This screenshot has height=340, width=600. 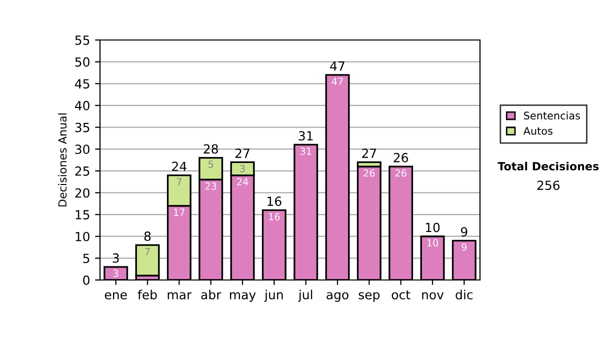 What do you see at coordinates (305, 136) in the screenshot?
I see `total-label: 31` at bounding box center [305, 136].